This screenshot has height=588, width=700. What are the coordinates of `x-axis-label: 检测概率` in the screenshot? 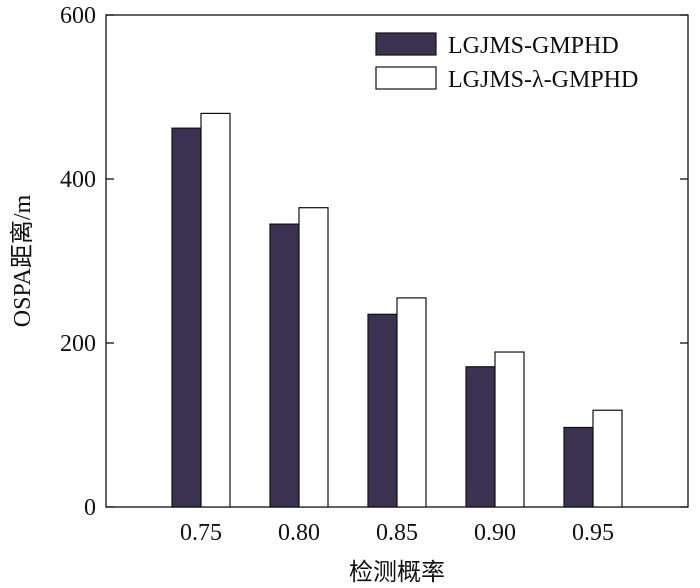 It's located at (397, 572).